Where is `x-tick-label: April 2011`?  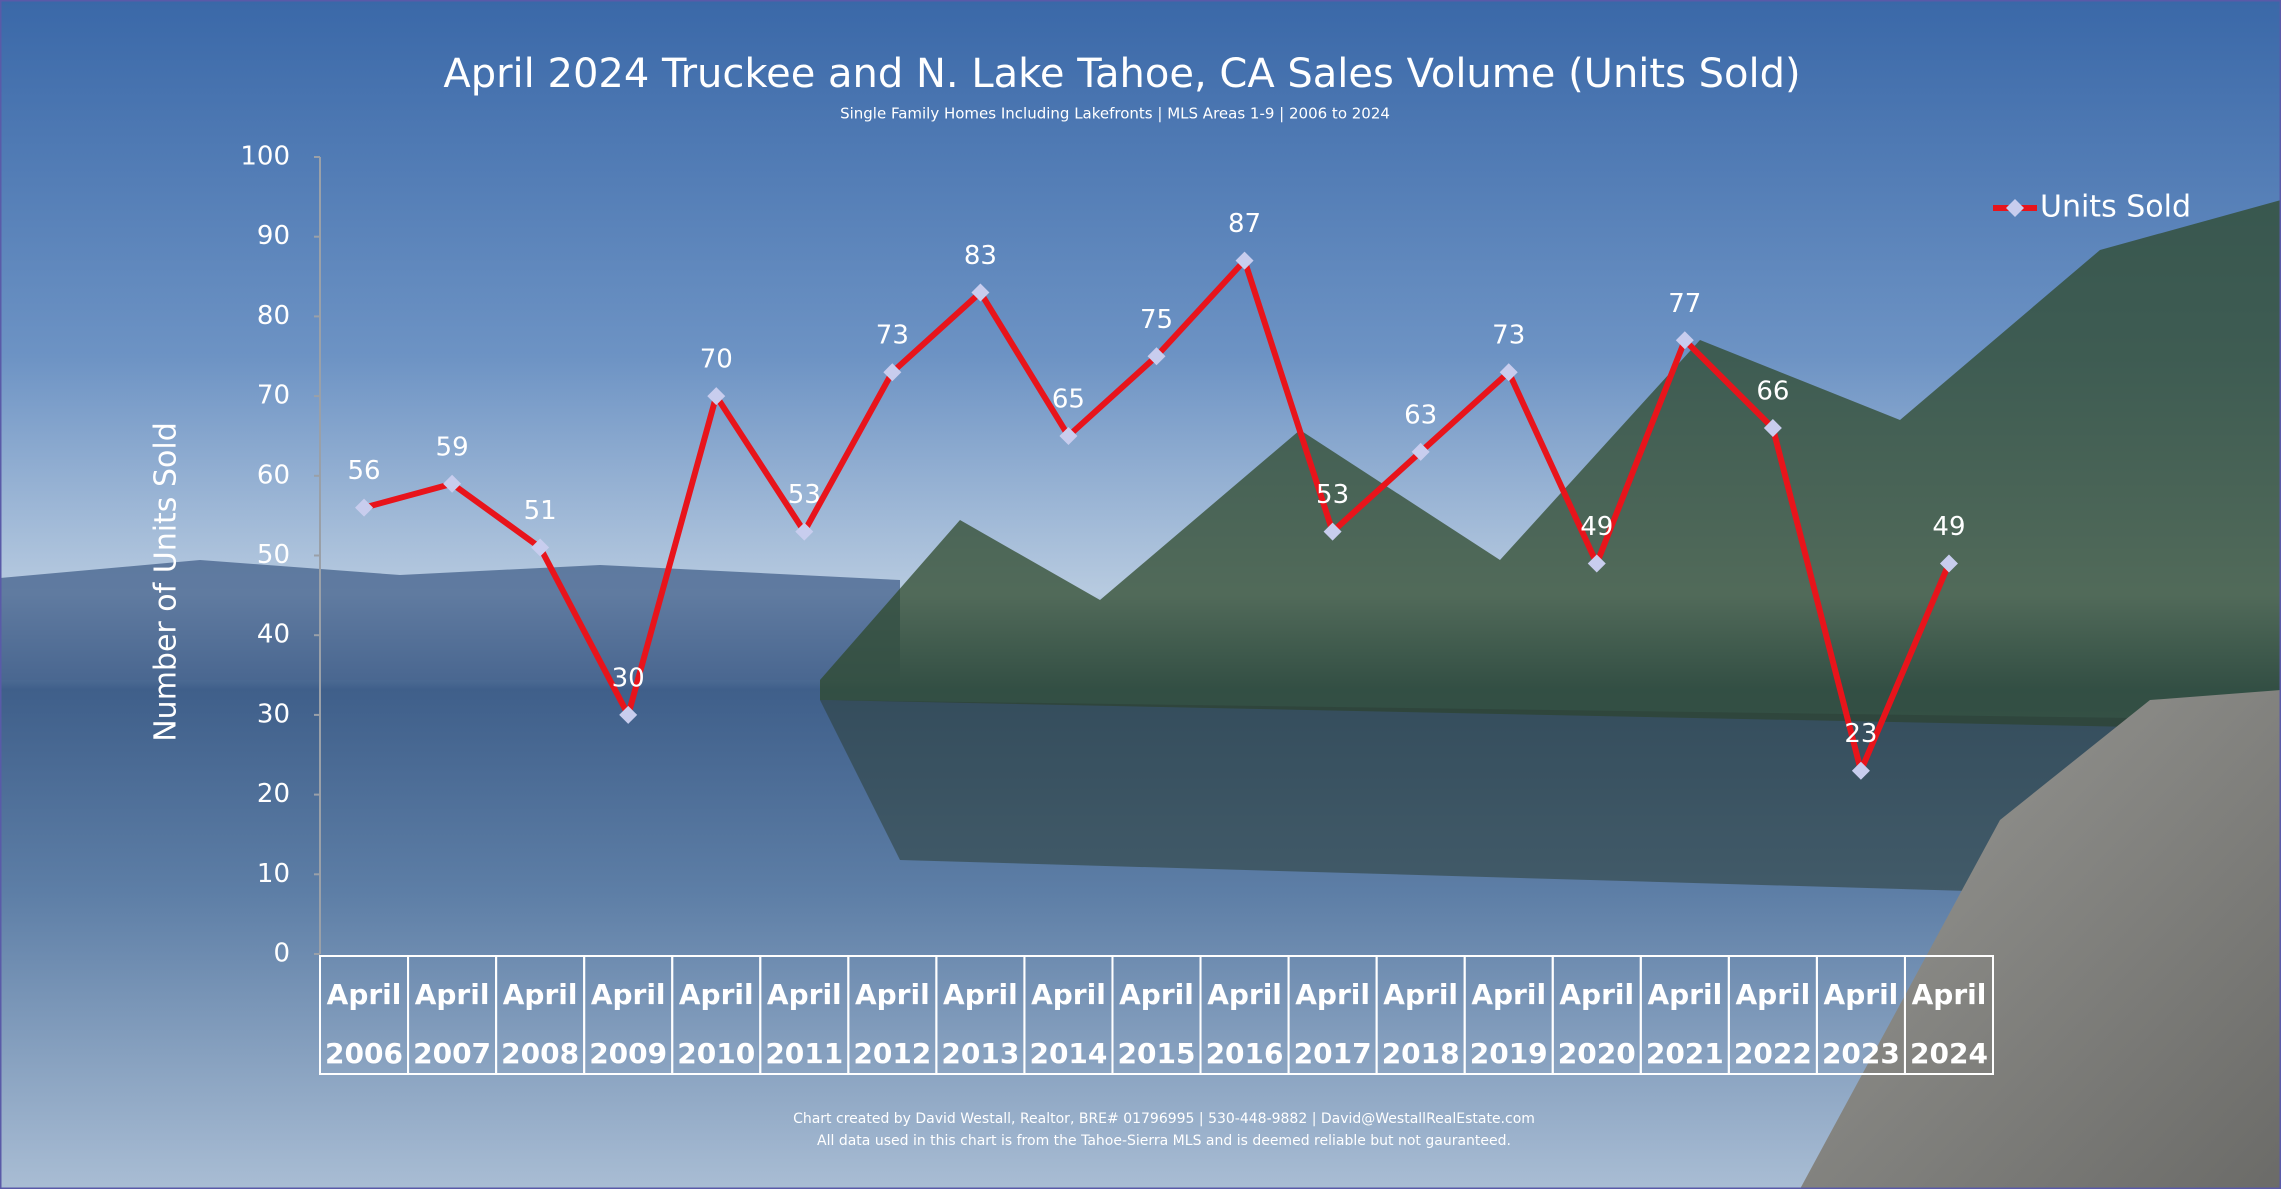
x-tick-label: April 2011 is located at coordinates (804, 1024).